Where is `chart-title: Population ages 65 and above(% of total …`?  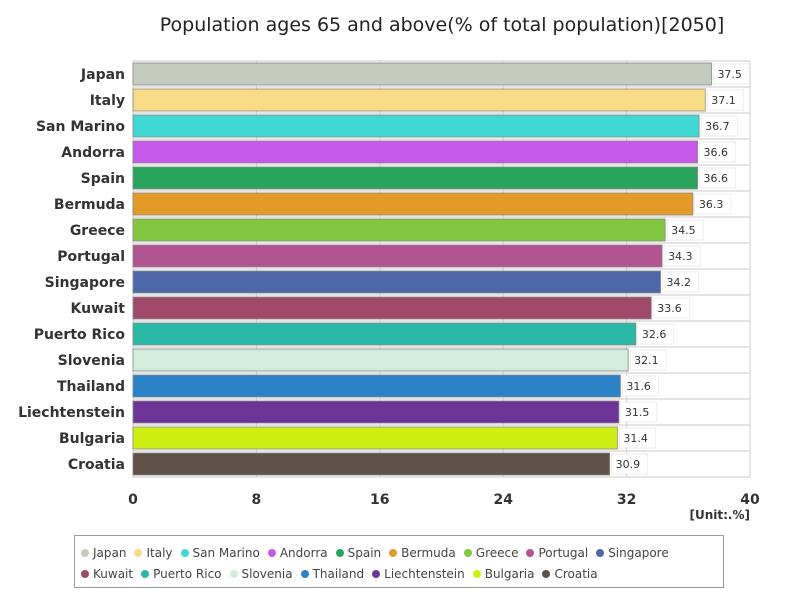
chart-title: Population ages 65 and above(% of total … is located at coordinates (442, 25).